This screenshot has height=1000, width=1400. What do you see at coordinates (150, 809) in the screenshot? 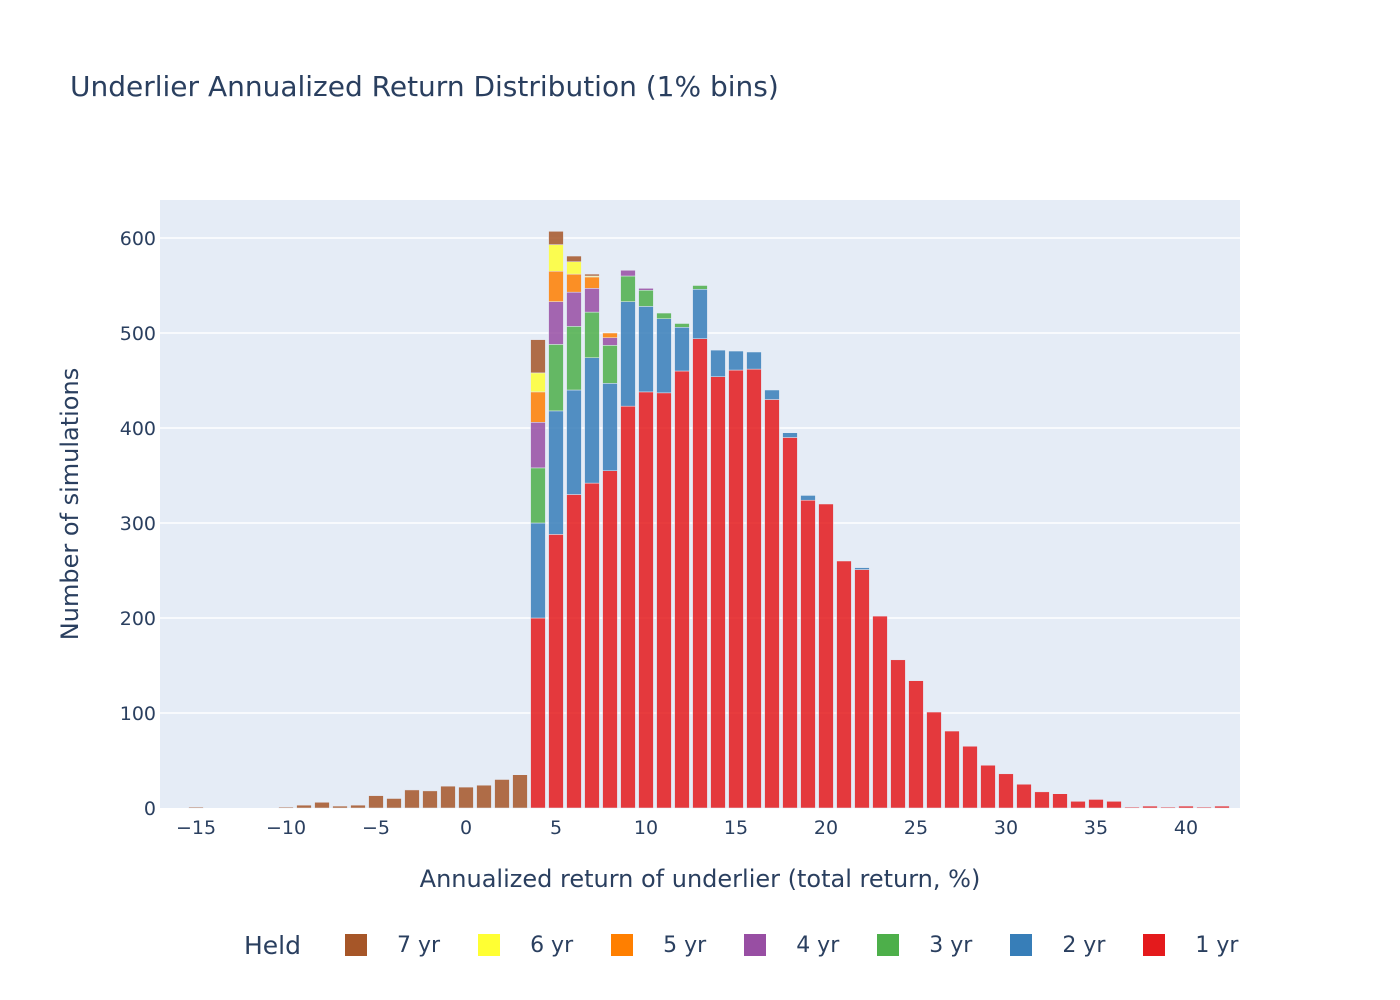
I see `y-tick-label: 0` at bounding box center [150, 809].